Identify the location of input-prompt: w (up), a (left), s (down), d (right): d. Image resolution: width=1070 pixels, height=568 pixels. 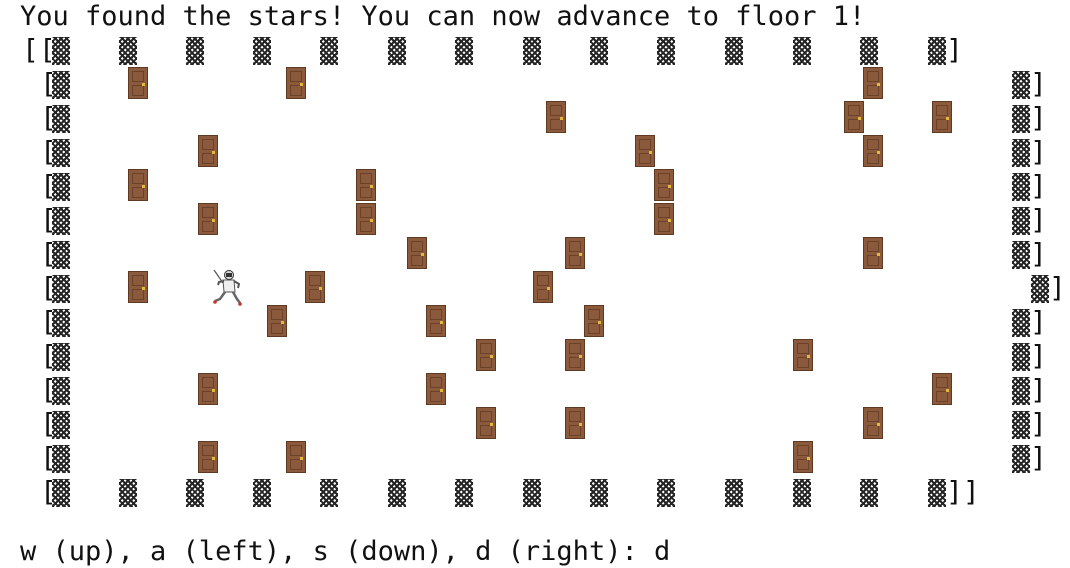
(345, 552).